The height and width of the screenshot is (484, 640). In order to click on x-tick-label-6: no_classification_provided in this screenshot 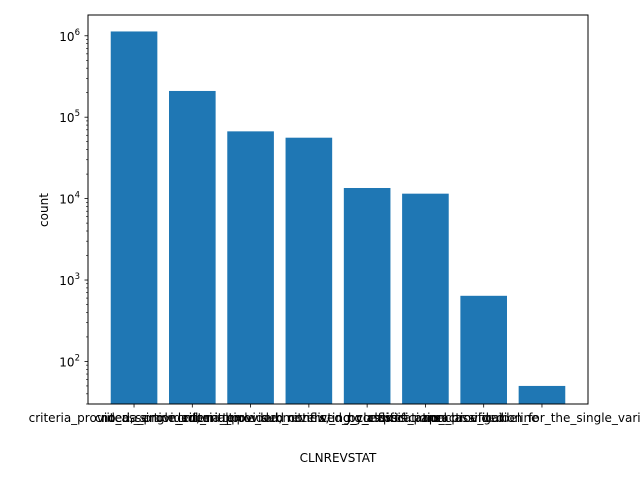, I will do `click(425, 418)`.